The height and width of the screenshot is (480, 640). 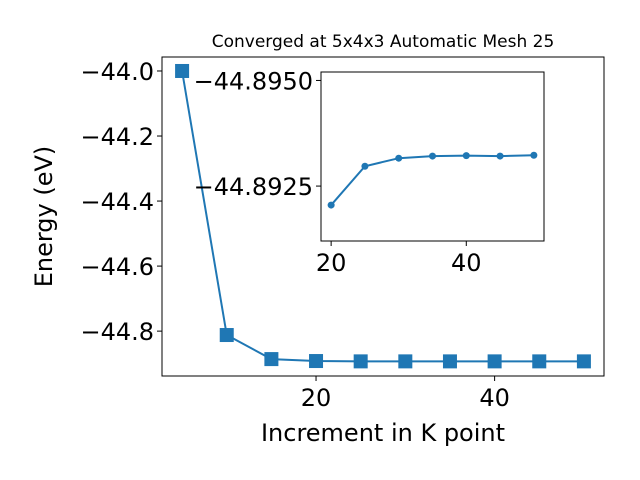 I want to click on chart-title: Converged at 5x4x3 Automatic Mesh 25, so click(x=383, y=42).